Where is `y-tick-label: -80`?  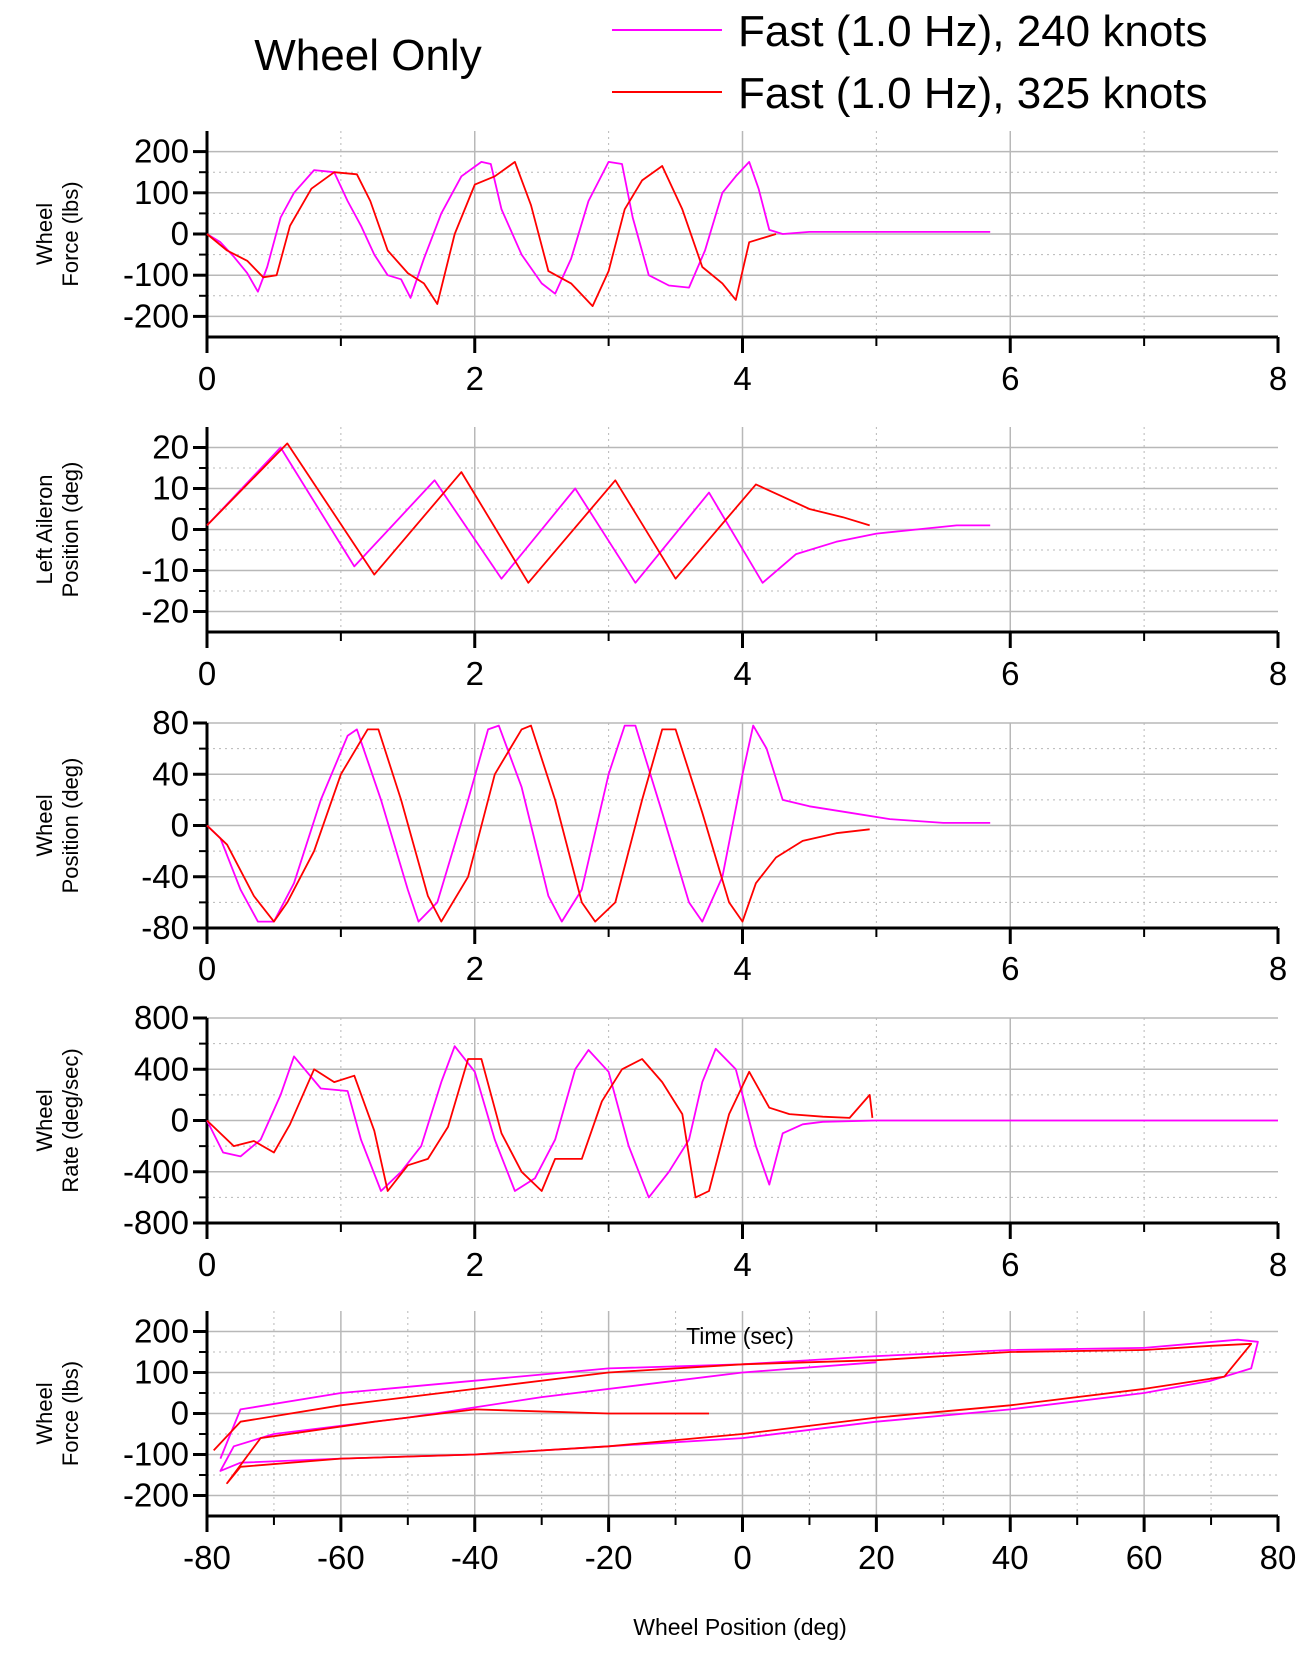
y-tick-label: -80 is located at coordinates (165, 927).